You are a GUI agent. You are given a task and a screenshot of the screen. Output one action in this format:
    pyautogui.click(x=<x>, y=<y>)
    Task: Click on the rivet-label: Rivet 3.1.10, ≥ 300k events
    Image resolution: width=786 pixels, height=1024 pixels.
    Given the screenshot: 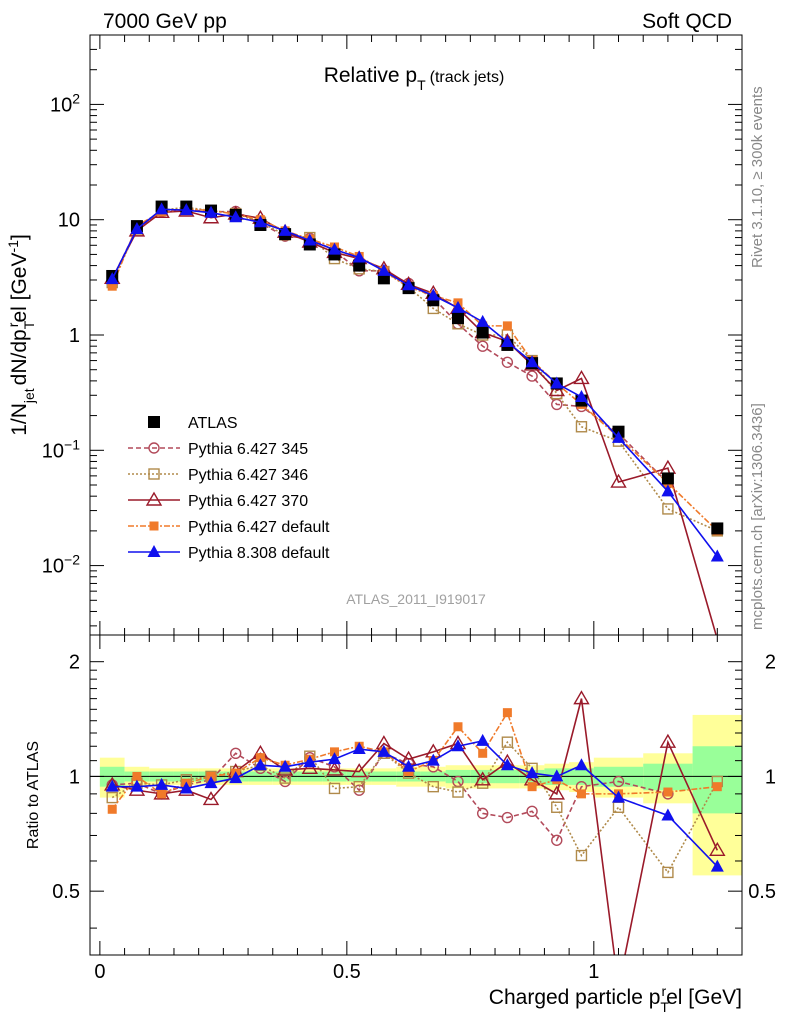 What is the action you would take?
    pyautogui.click(x=757, y=177)
    